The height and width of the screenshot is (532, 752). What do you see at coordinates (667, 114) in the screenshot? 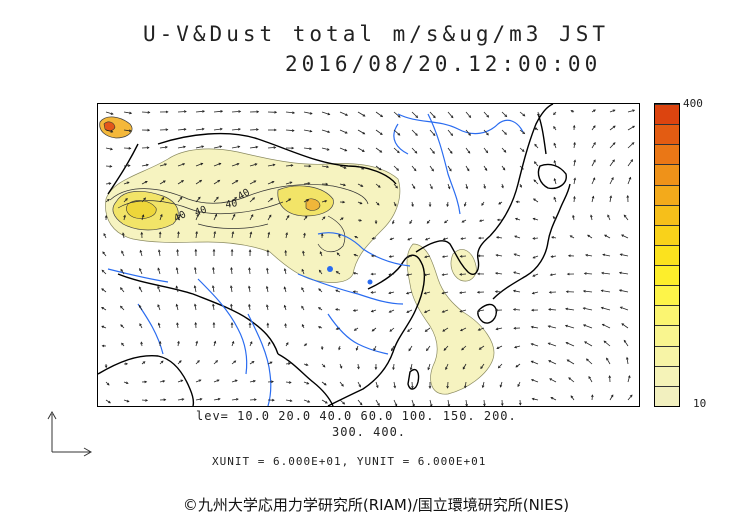
I see `color-scale-segment` at bounding box center [667, 114].